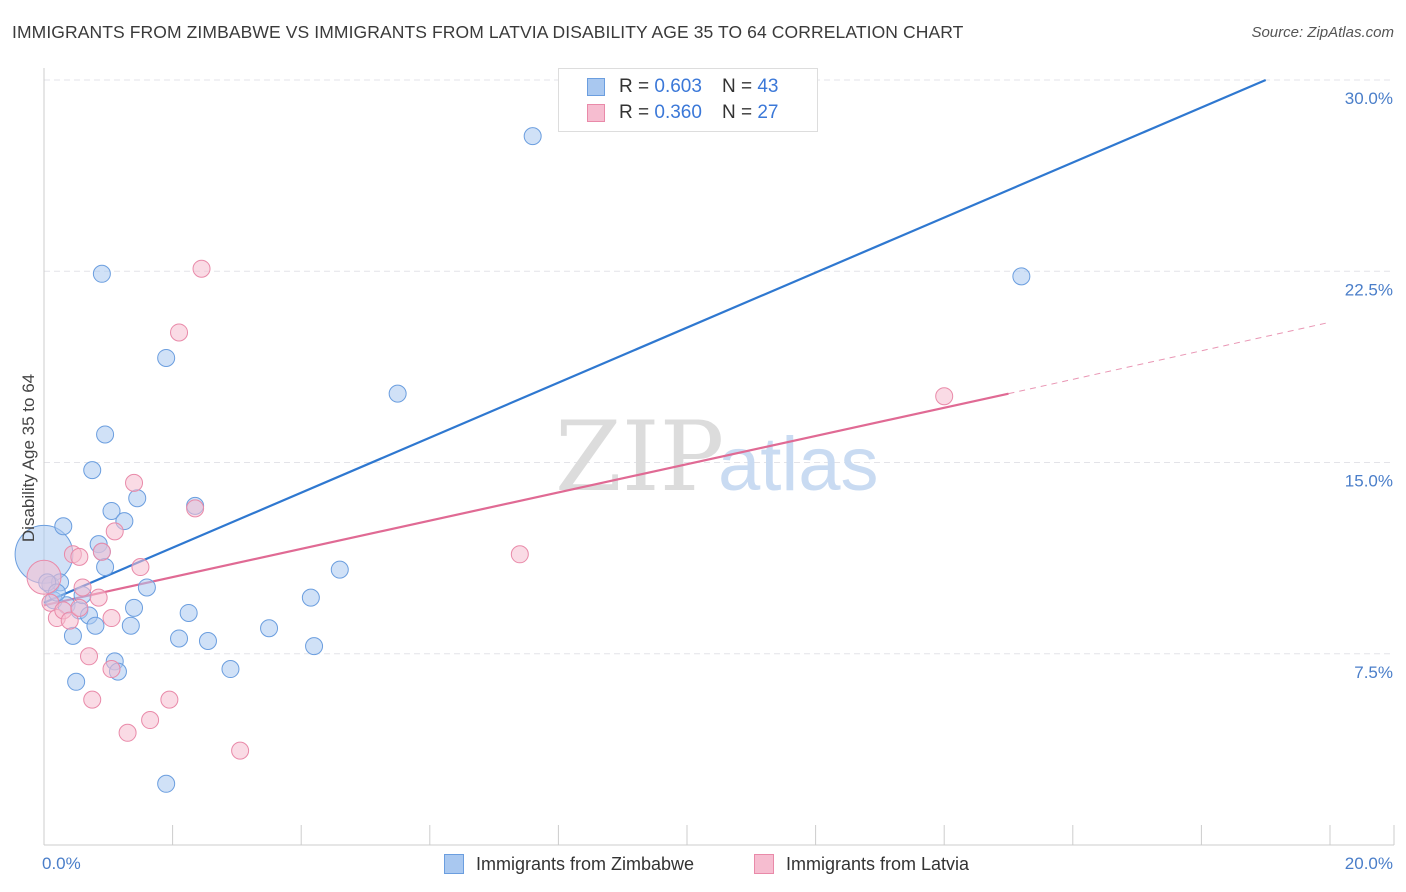 This screenshot has height=892, width=1406. What do you see at coordinates (688, 100) in the screenshot?
I see `legend: R = 0.603 N = 43 R = 0.360 N = 27` at bounding box center [688, 100].